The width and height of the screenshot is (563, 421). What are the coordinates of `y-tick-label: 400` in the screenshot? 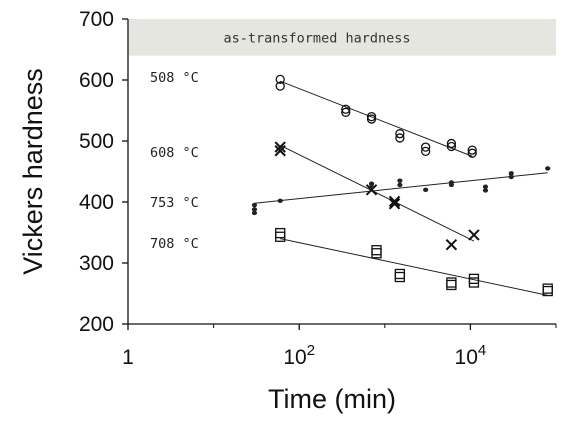 It's located at (96, 202).